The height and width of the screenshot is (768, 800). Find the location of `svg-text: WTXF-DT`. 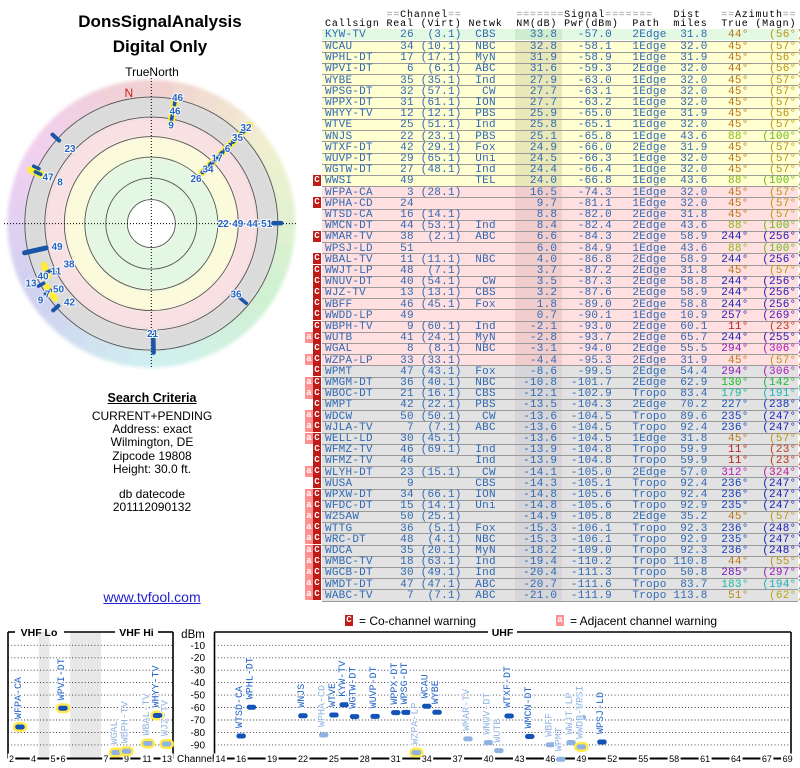

svg-text: WTXF-DT is located at coordinates (508, 687).